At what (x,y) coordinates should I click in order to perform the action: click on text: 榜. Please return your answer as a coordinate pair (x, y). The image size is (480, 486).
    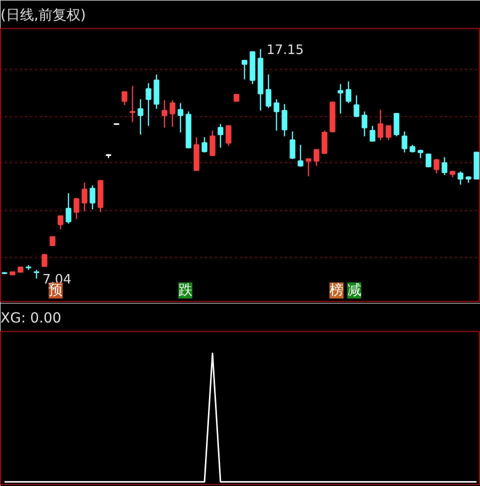
    Looking at the image, I should click on (337, 290).